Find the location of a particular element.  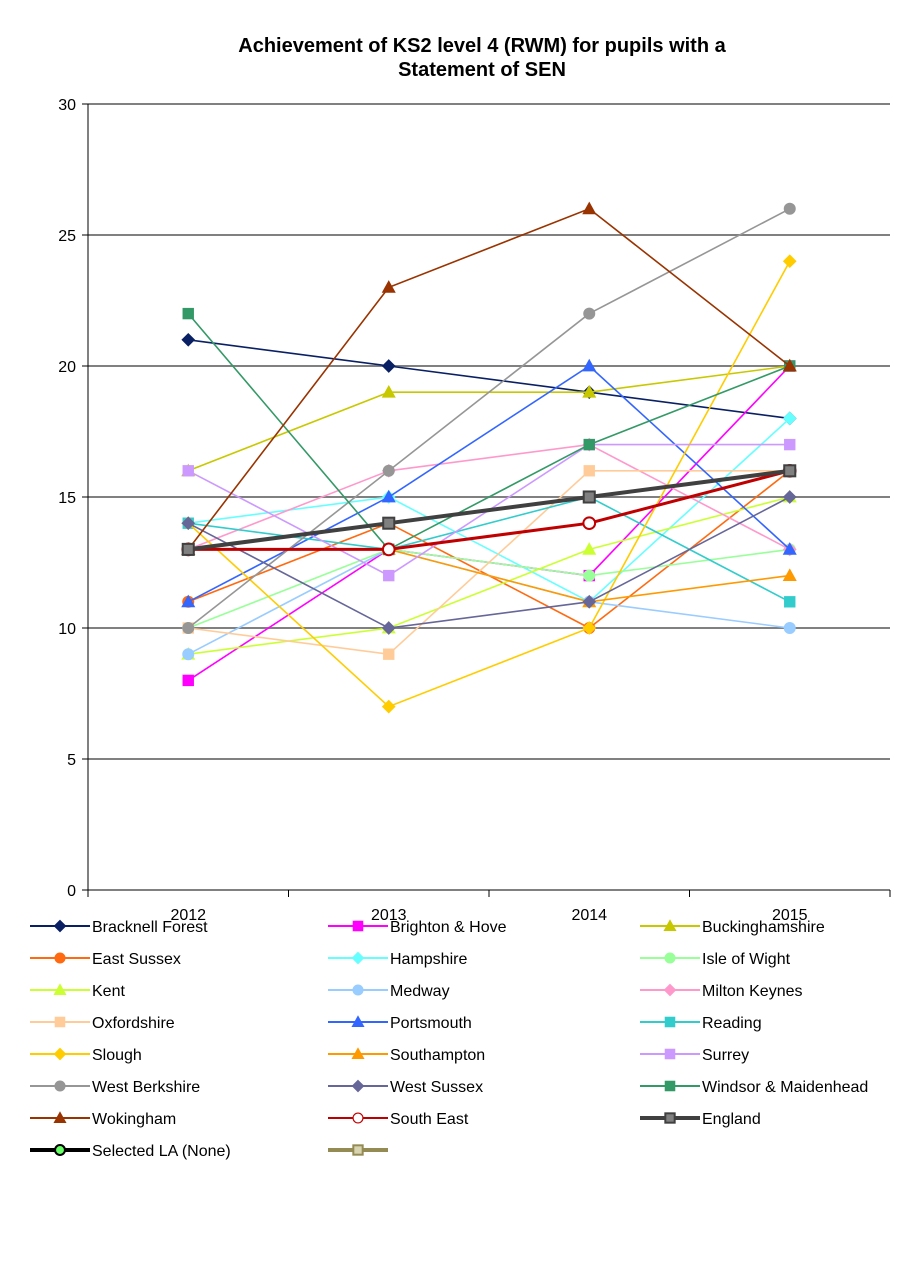

legend-label: Bracknell Forest is located at coordinates (150, 927).